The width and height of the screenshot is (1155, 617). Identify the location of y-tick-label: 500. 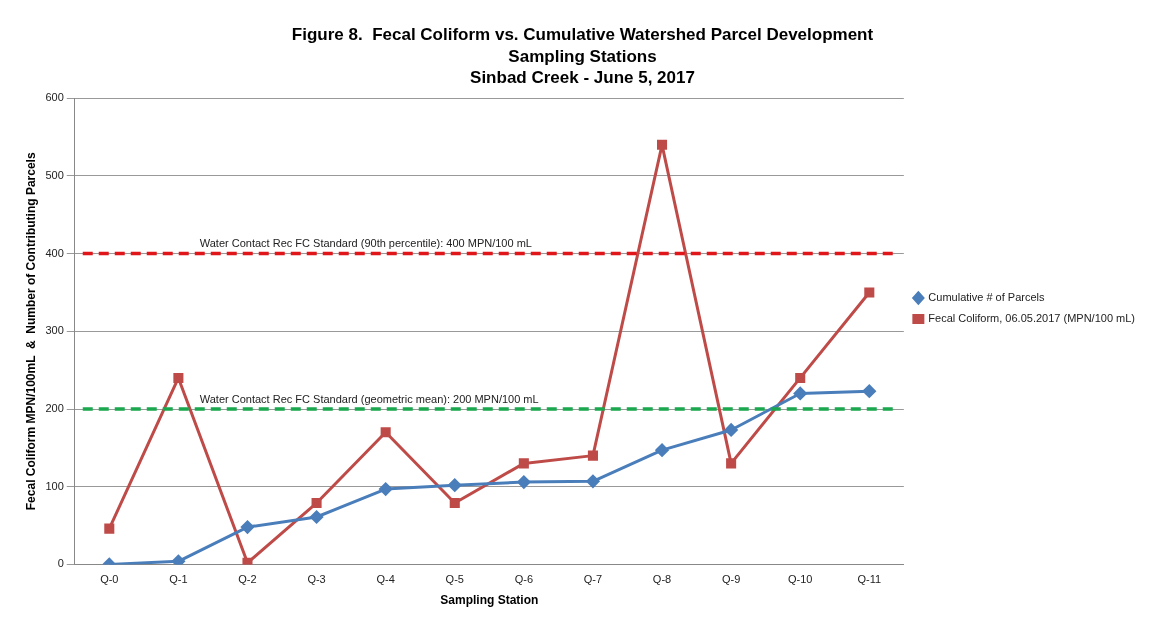
(54, 174).